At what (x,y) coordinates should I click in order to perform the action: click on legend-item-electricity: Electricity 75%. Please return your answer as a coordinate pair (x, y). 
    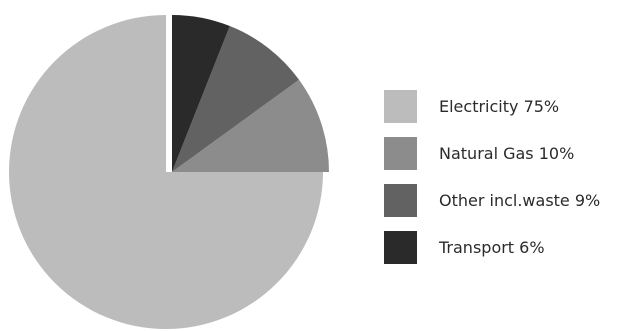
    Looking at the image, I should click on (502, 107).